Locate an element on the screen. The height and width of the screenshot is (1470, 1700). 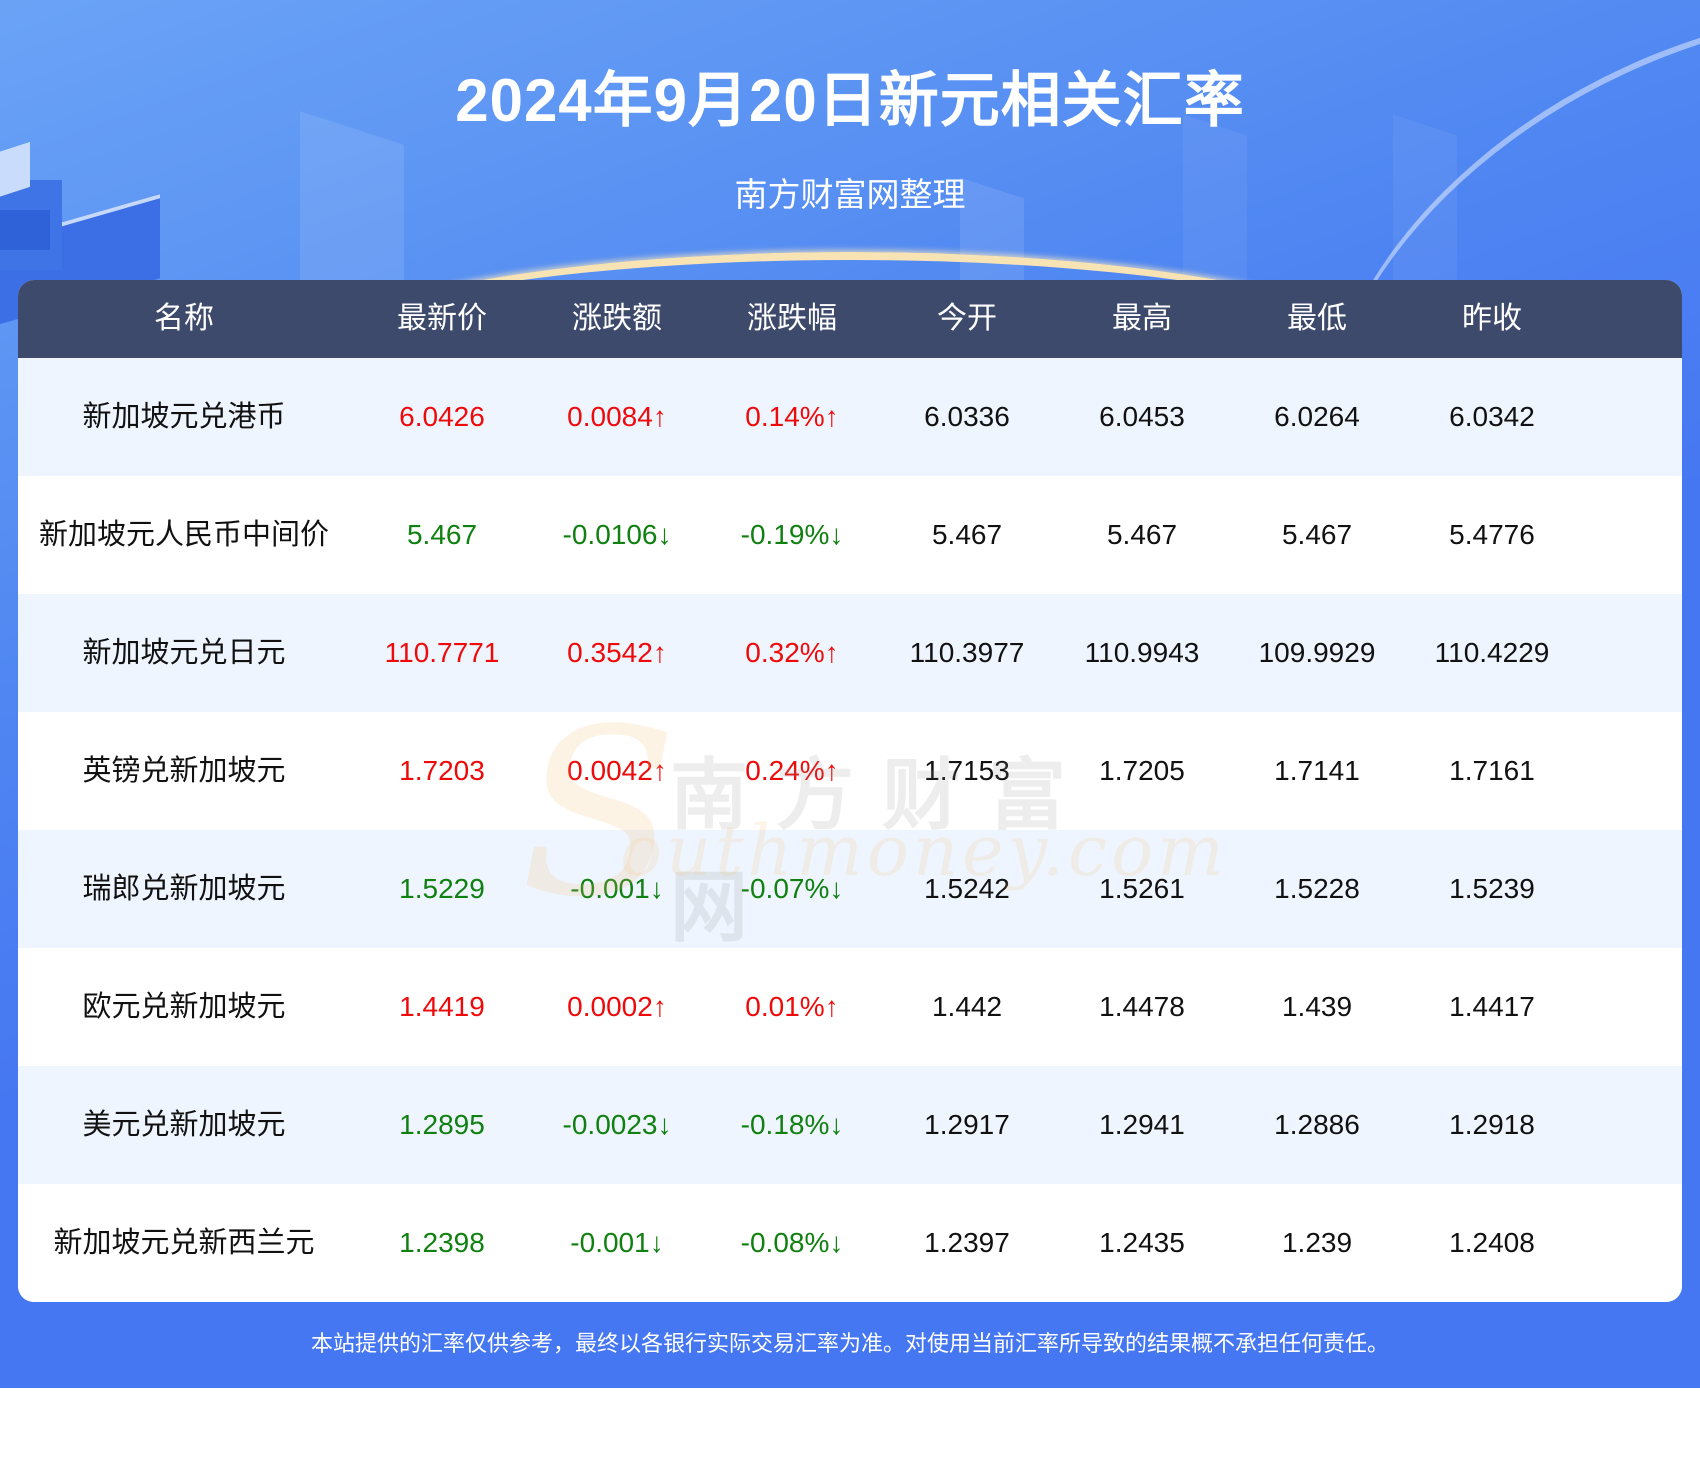
column-header-open: 今开 is located at coordinates (967, 318).